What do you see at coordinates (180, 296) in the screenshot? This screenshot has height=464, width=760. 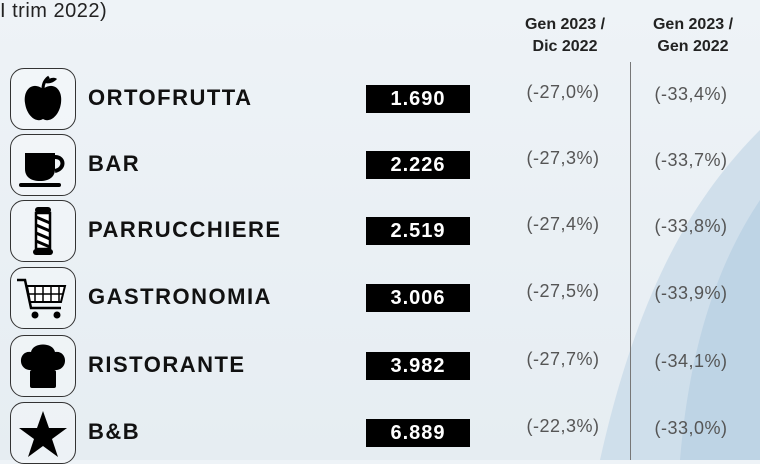 I see `row-name: GASTRONOMIA` at bounding box center [180, 296].